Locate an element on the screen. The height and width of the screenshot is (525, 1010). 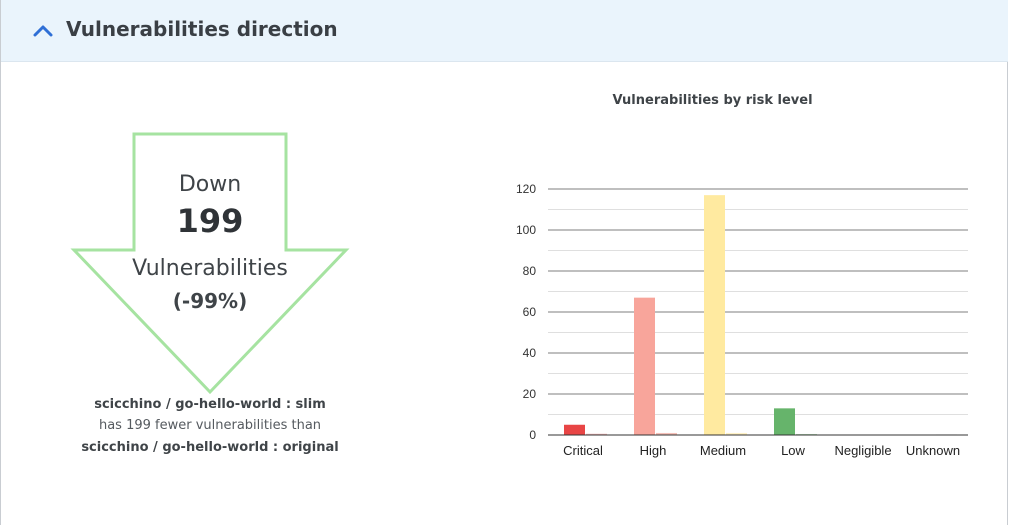
x-tick-label: Unknown is located at coordinates (933, 450).